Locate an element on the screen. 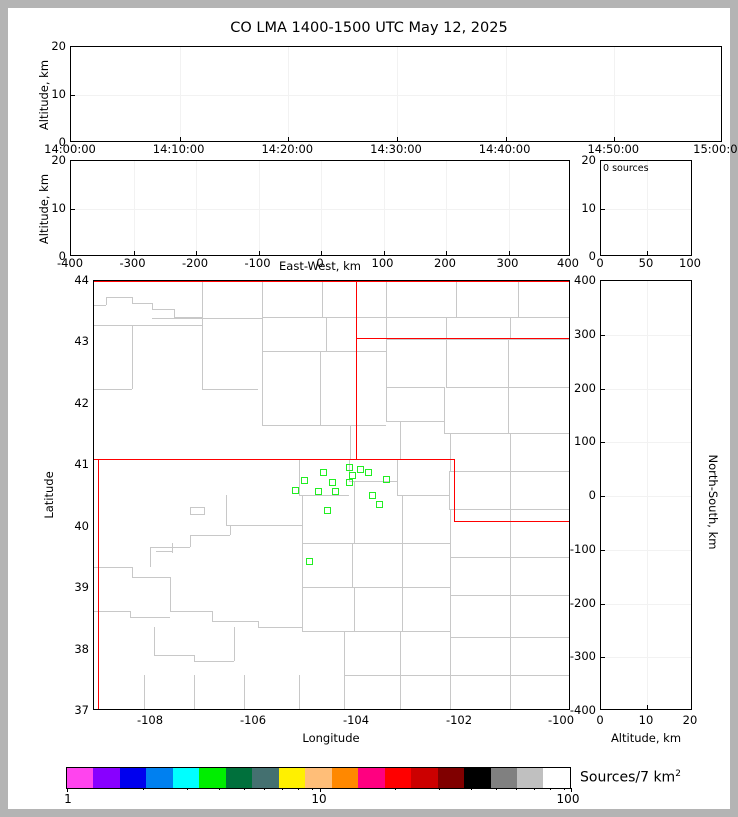  x-tick-label: 400 is located at coordinates (568, 263).